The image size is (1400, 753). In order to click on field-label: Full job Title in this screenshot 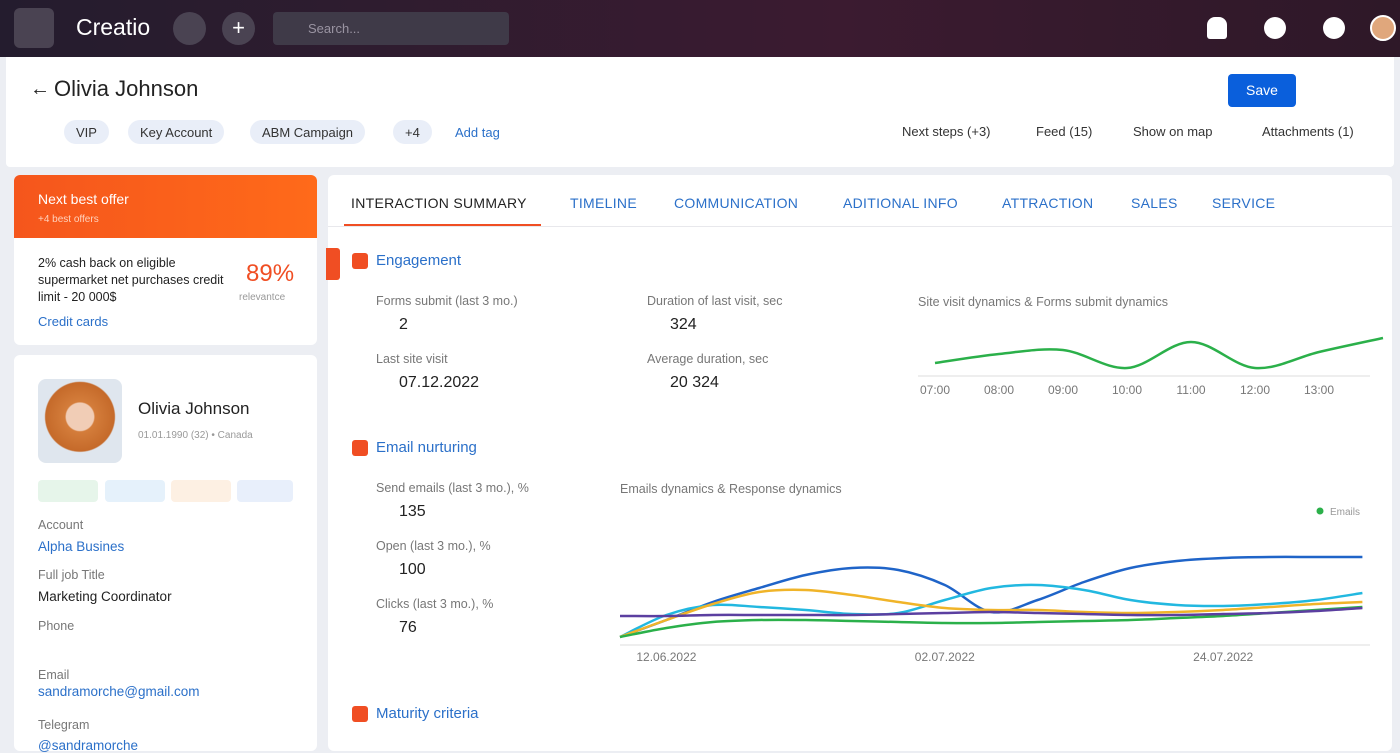, I will do `click(71, 575)`.